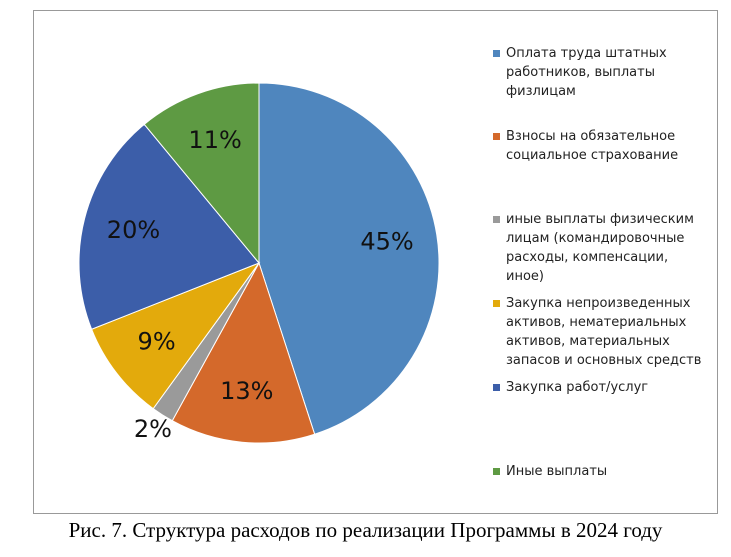 This screenshot has height=557, width=731. Describe the element at coordinates (153, 429) in the screenshot. I see `data-label: 2%` at that location.